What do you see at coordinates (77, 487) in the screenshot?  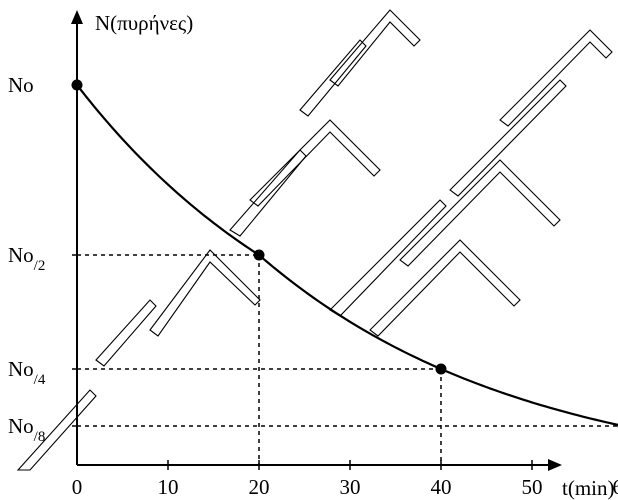 I see `x-tick-label: 0` at bounding box center [77, 487].